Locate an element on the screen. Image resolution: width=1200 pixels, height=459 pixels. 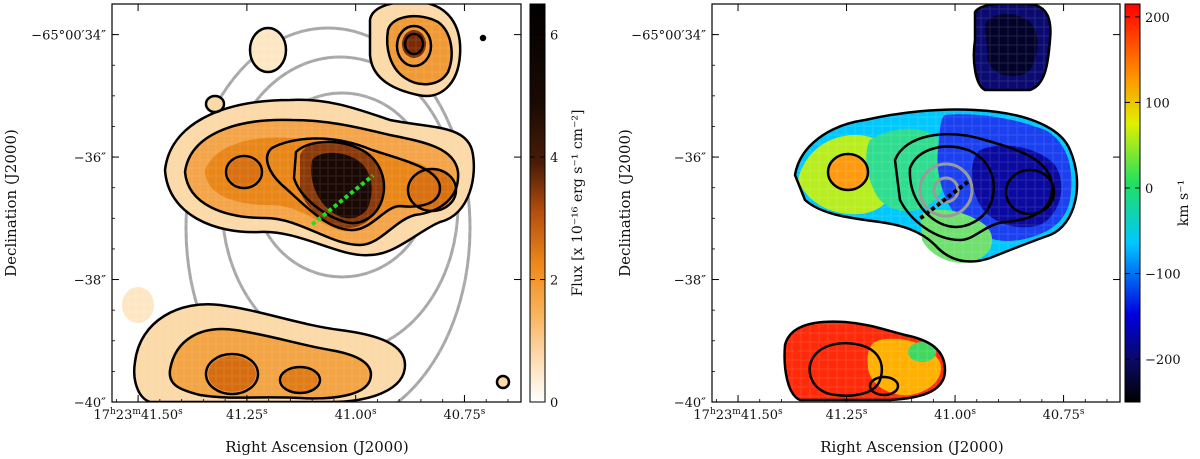
left-contour-patch-w is located at coordinates (215, 104).